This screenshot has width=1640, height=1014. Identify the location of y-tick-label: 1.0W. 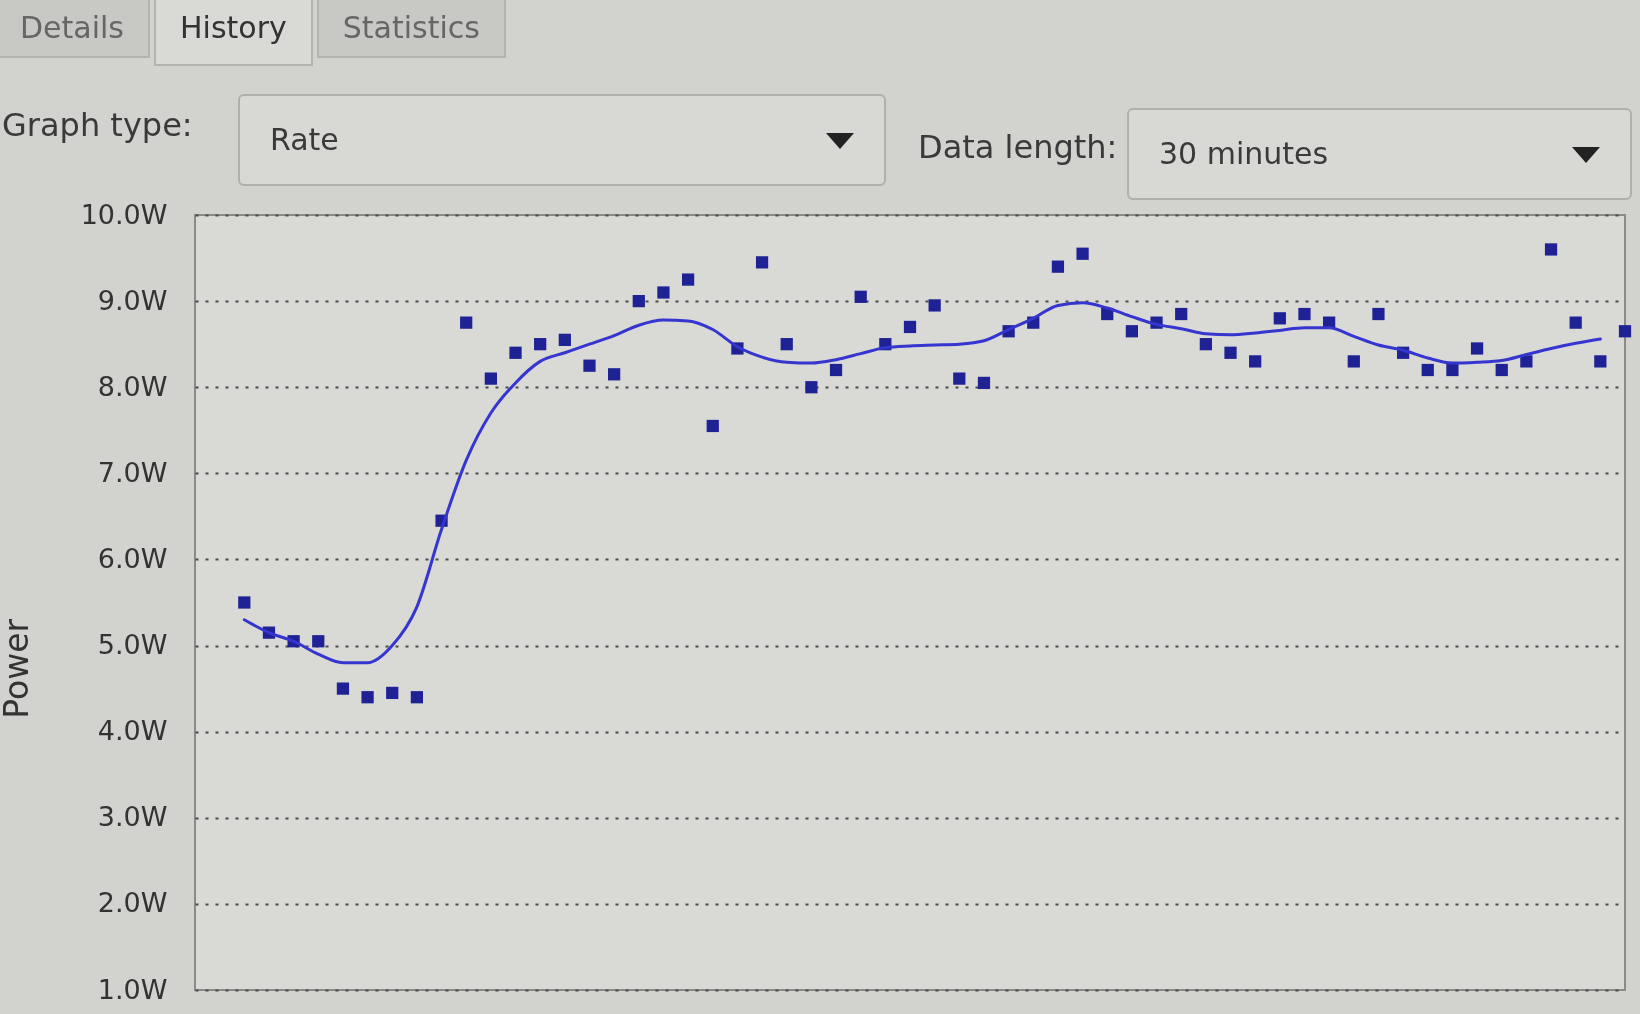
(132, 989).